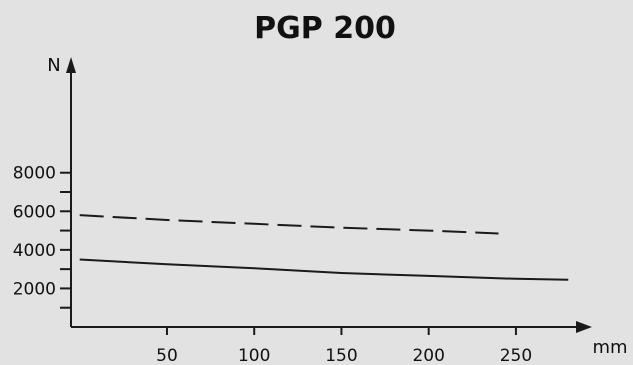  Describe the element at coordinates (71, 65) in the screenshot. I see `y-axis-arrow` at that location.